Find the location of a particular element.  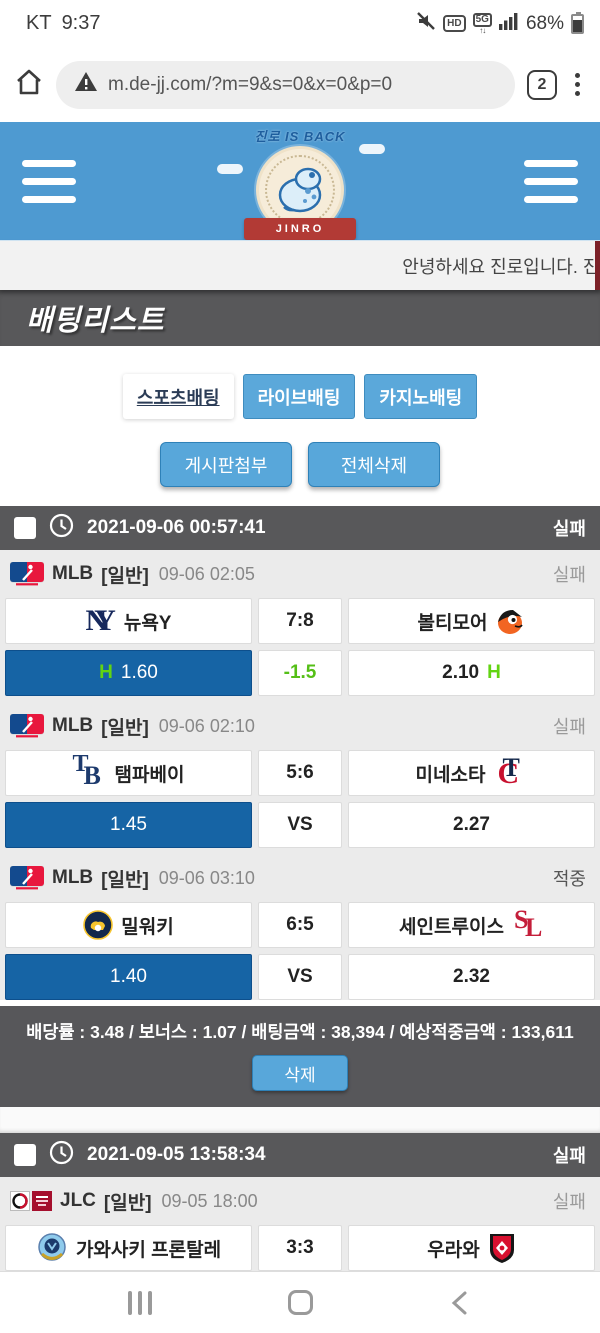

page-title: 배팅리스트 is located at coordinates (95, 321).